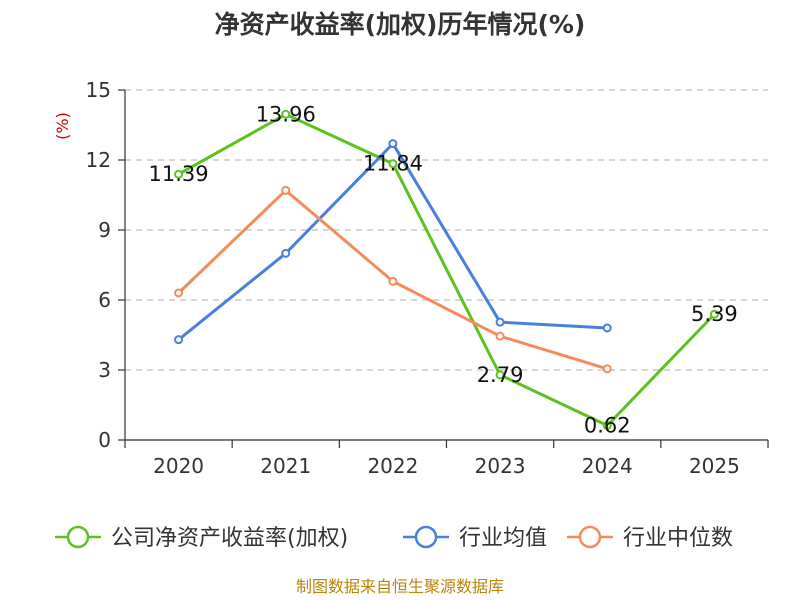 The image size is (800, 600). Describe the element at coordinates (62, 126) in the screenshot. I see `y-axis-label: (%)` at that location.